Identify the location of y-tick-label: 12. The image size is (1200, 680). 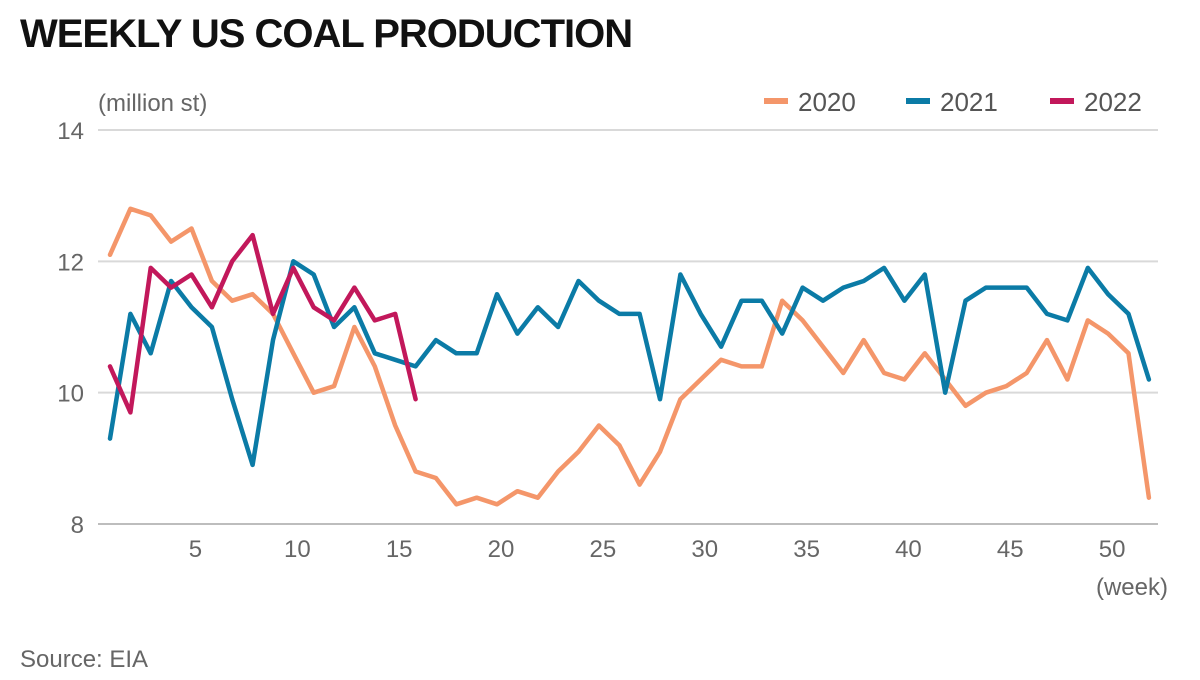
(70, 262).